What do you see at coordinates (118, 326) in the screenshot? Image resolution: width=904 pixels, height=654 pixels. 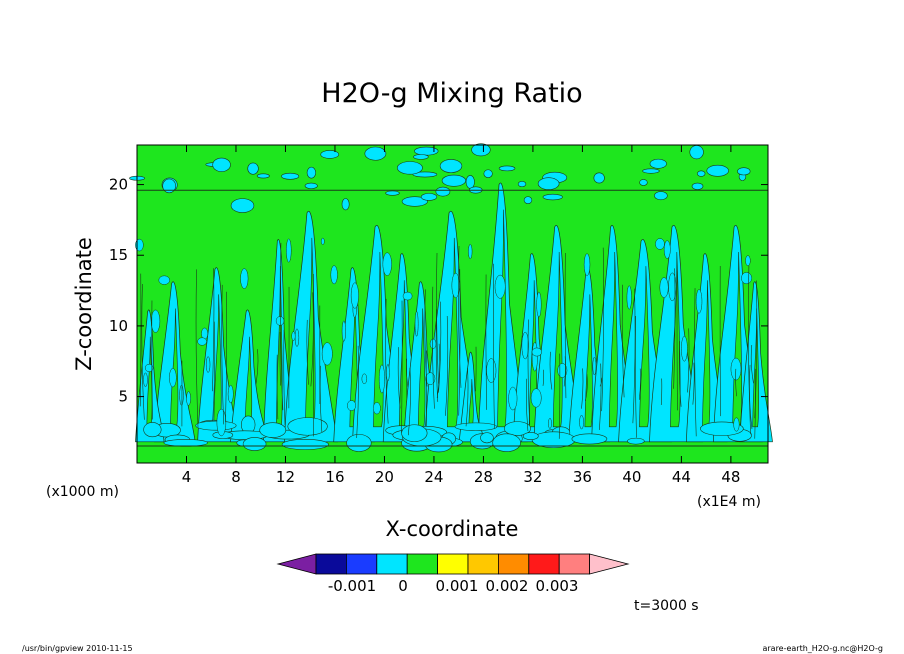 I see `y-tick-label: 10` at bounding box center [118, 326].